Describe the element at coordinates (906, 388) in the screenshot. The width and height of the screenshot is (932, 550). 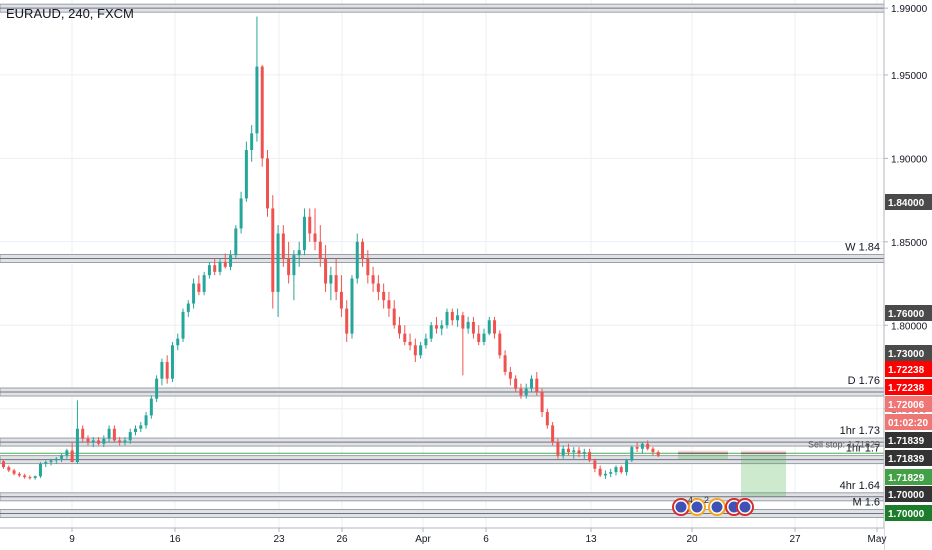
I see `price-badge-label: 1.72238` at that location.